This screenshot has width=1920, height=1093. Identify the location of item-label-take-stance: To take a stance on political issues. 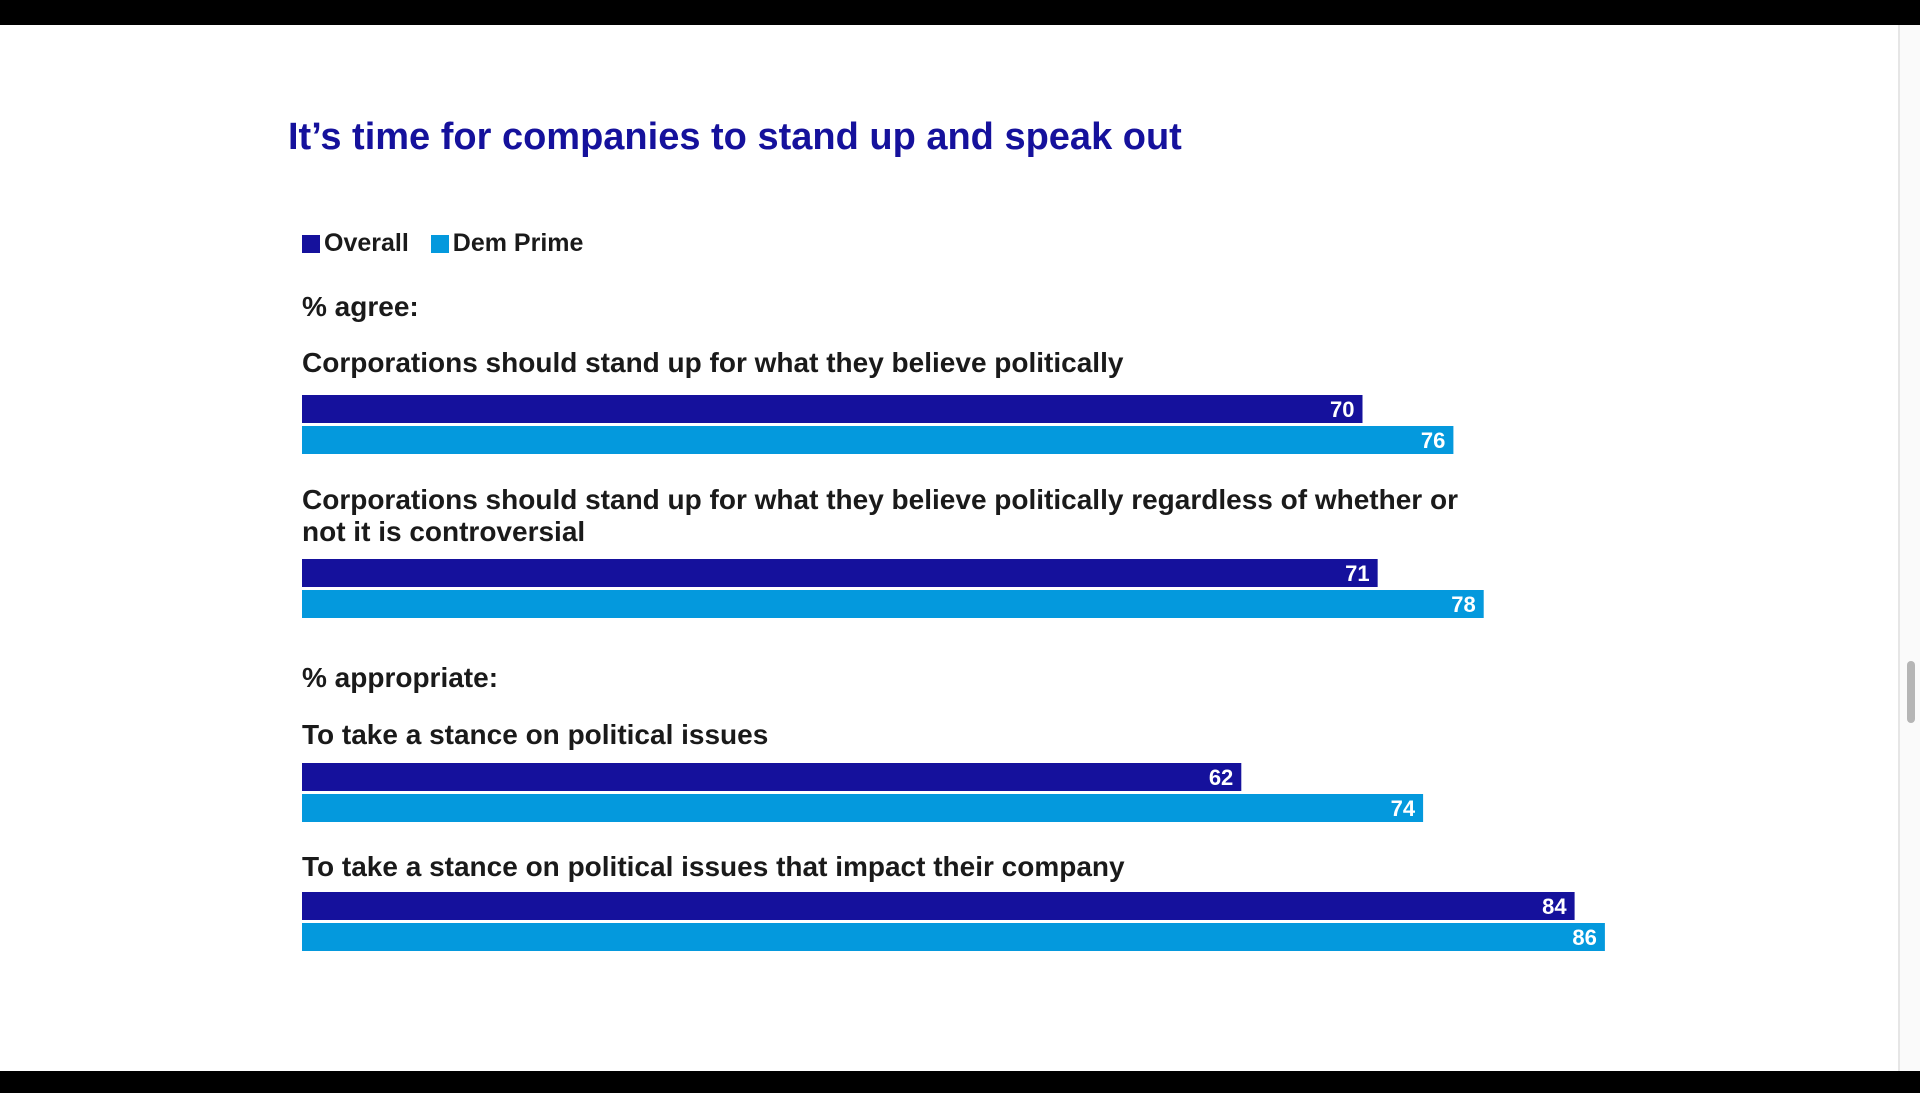
(535, 734).